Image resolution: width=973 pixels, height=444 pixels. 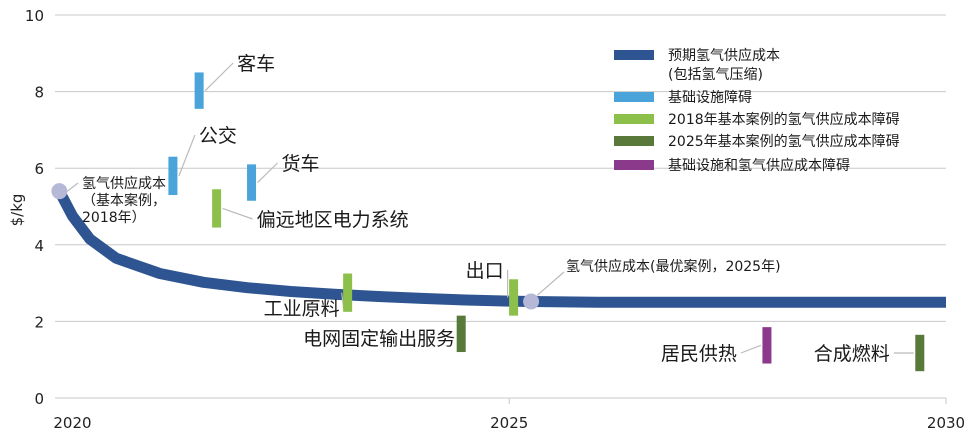 What do you see at coordinates (485, 271) in the screenshot?
I see `barrier-label: 出口` at bounding box center [485, 271].